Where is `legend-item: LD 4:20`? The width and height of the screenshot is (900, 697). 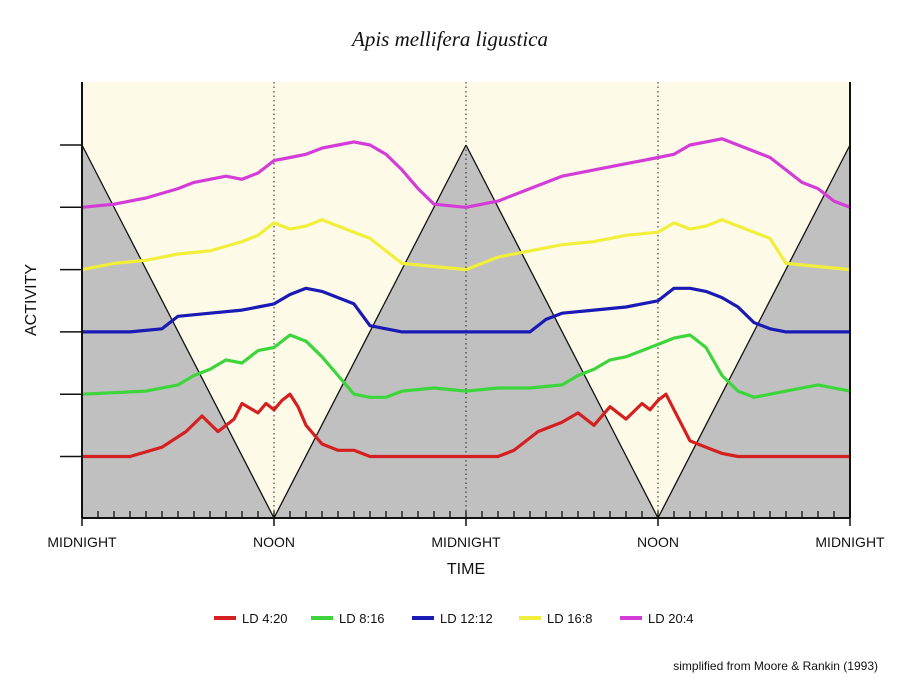
legend-item: LD 4:20 is located at coordinates (251, 618).